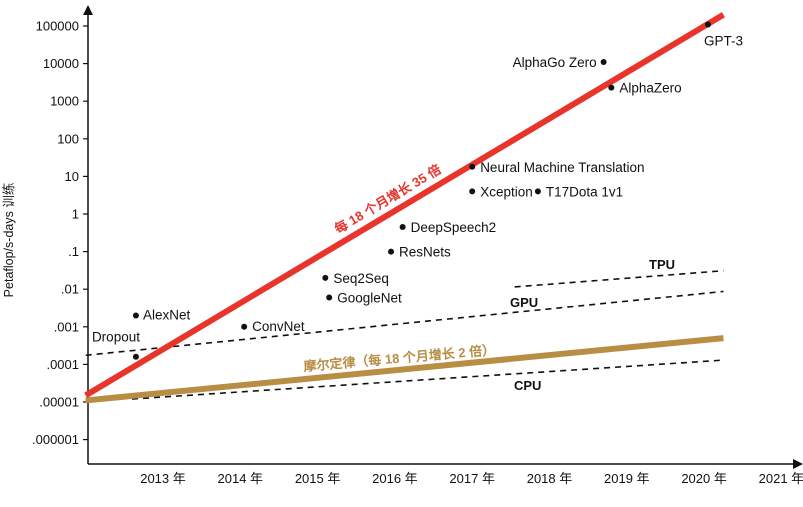 The height and width of the screenshot is (507, 803). I want to click on y-tick-label: .1, so click(73, 251).